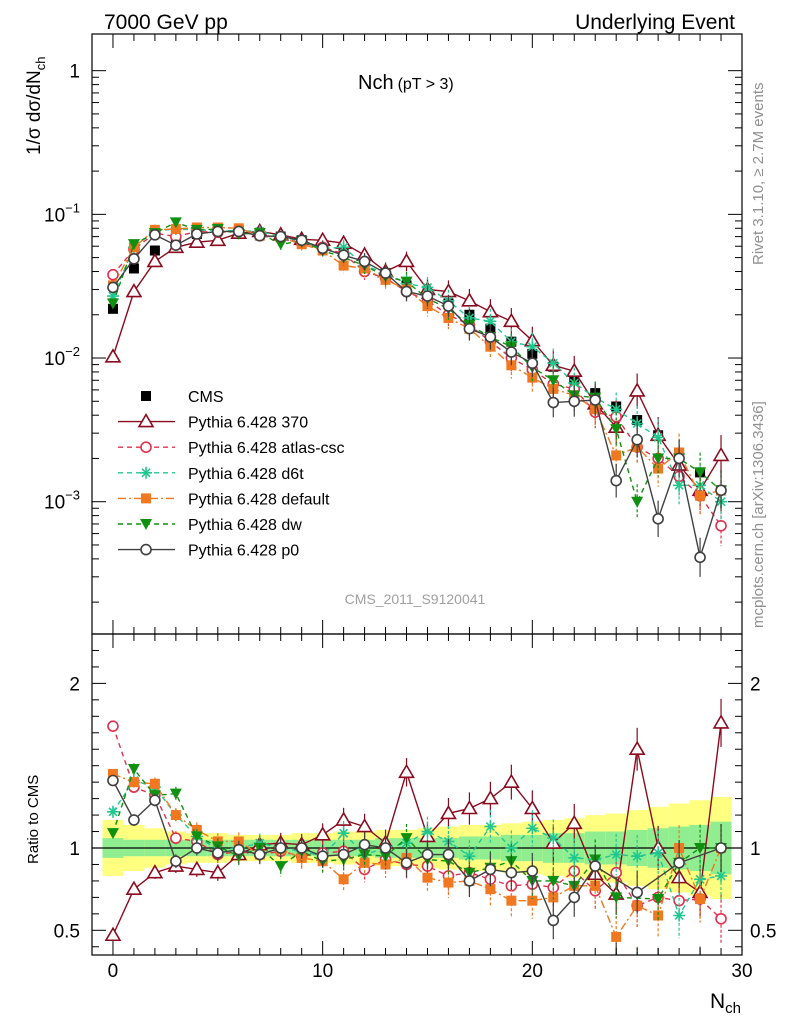  Describe the element at coordinates (259, 499) in the screenshot. I see `legend-label: Pythia 6.428 default` at that location.